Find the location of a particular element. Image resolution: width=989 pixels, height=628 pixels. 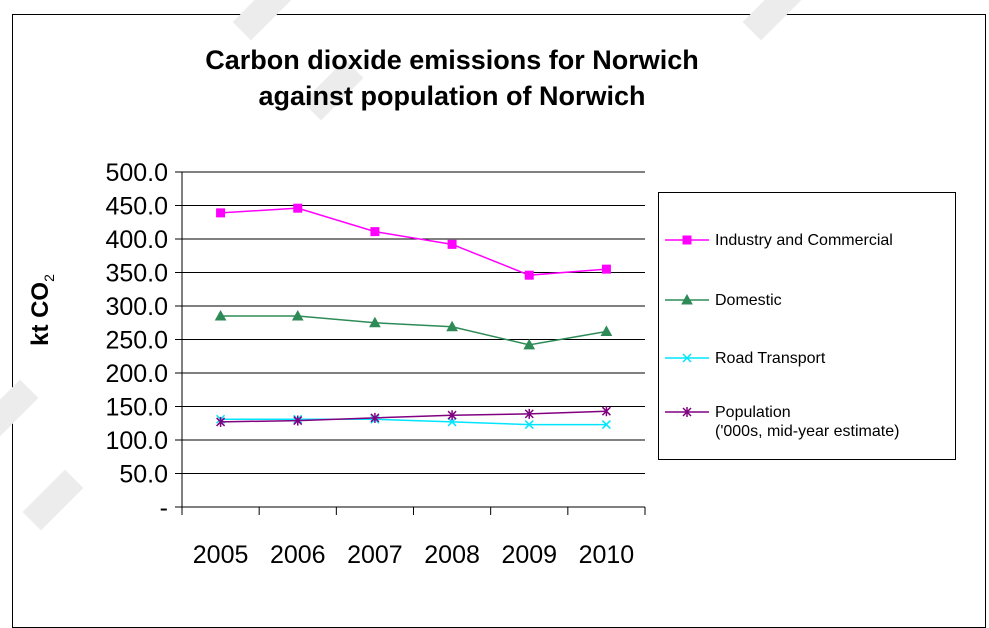

y-tick-label: 400.0 is located at coordinates (136, 240).